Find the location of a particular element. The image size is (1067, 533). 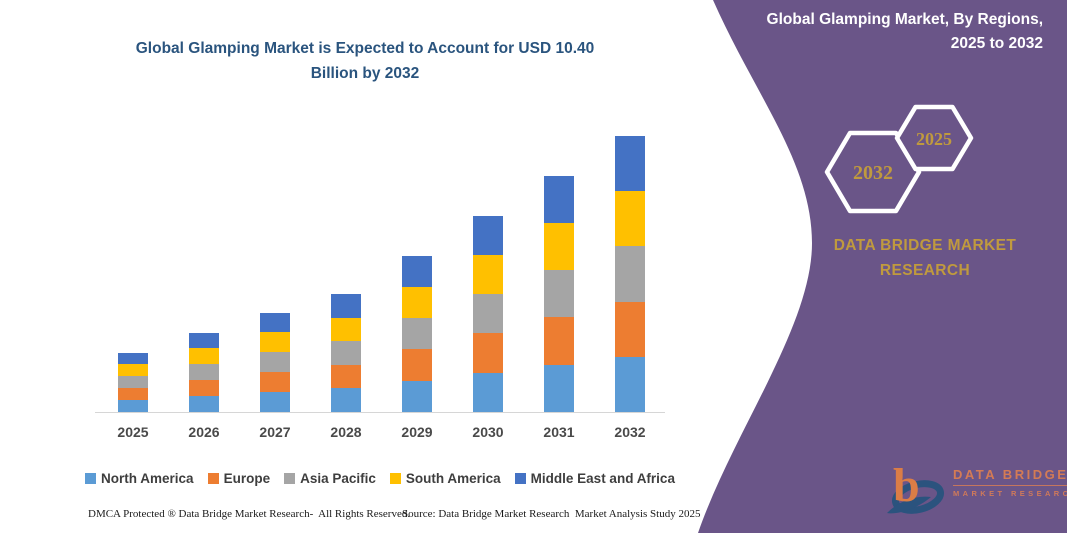

bar-2025 is located at coordinates (133, 382).